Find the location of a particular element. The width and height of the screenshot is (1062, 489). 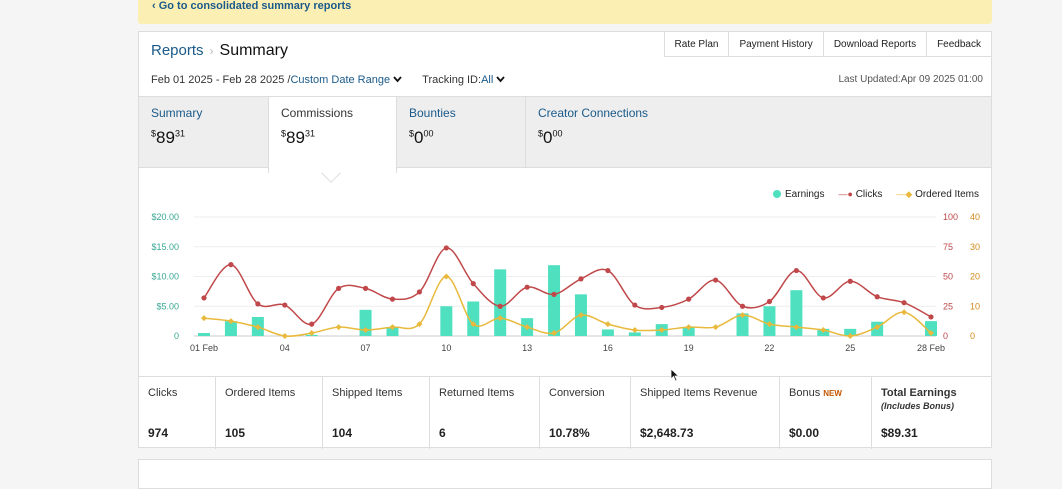

y-tick-label-clicks: 50 is located at coordinates (948, 277).